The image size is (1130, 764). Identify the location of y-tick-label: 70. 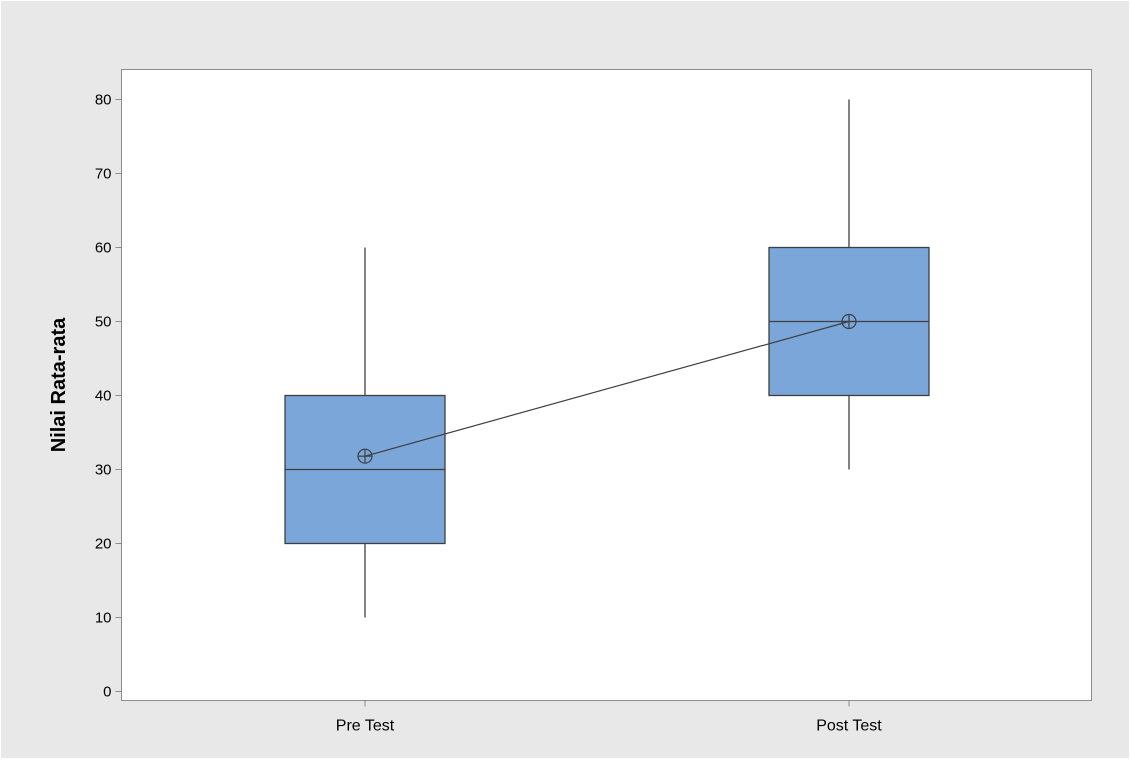
(103, 174).